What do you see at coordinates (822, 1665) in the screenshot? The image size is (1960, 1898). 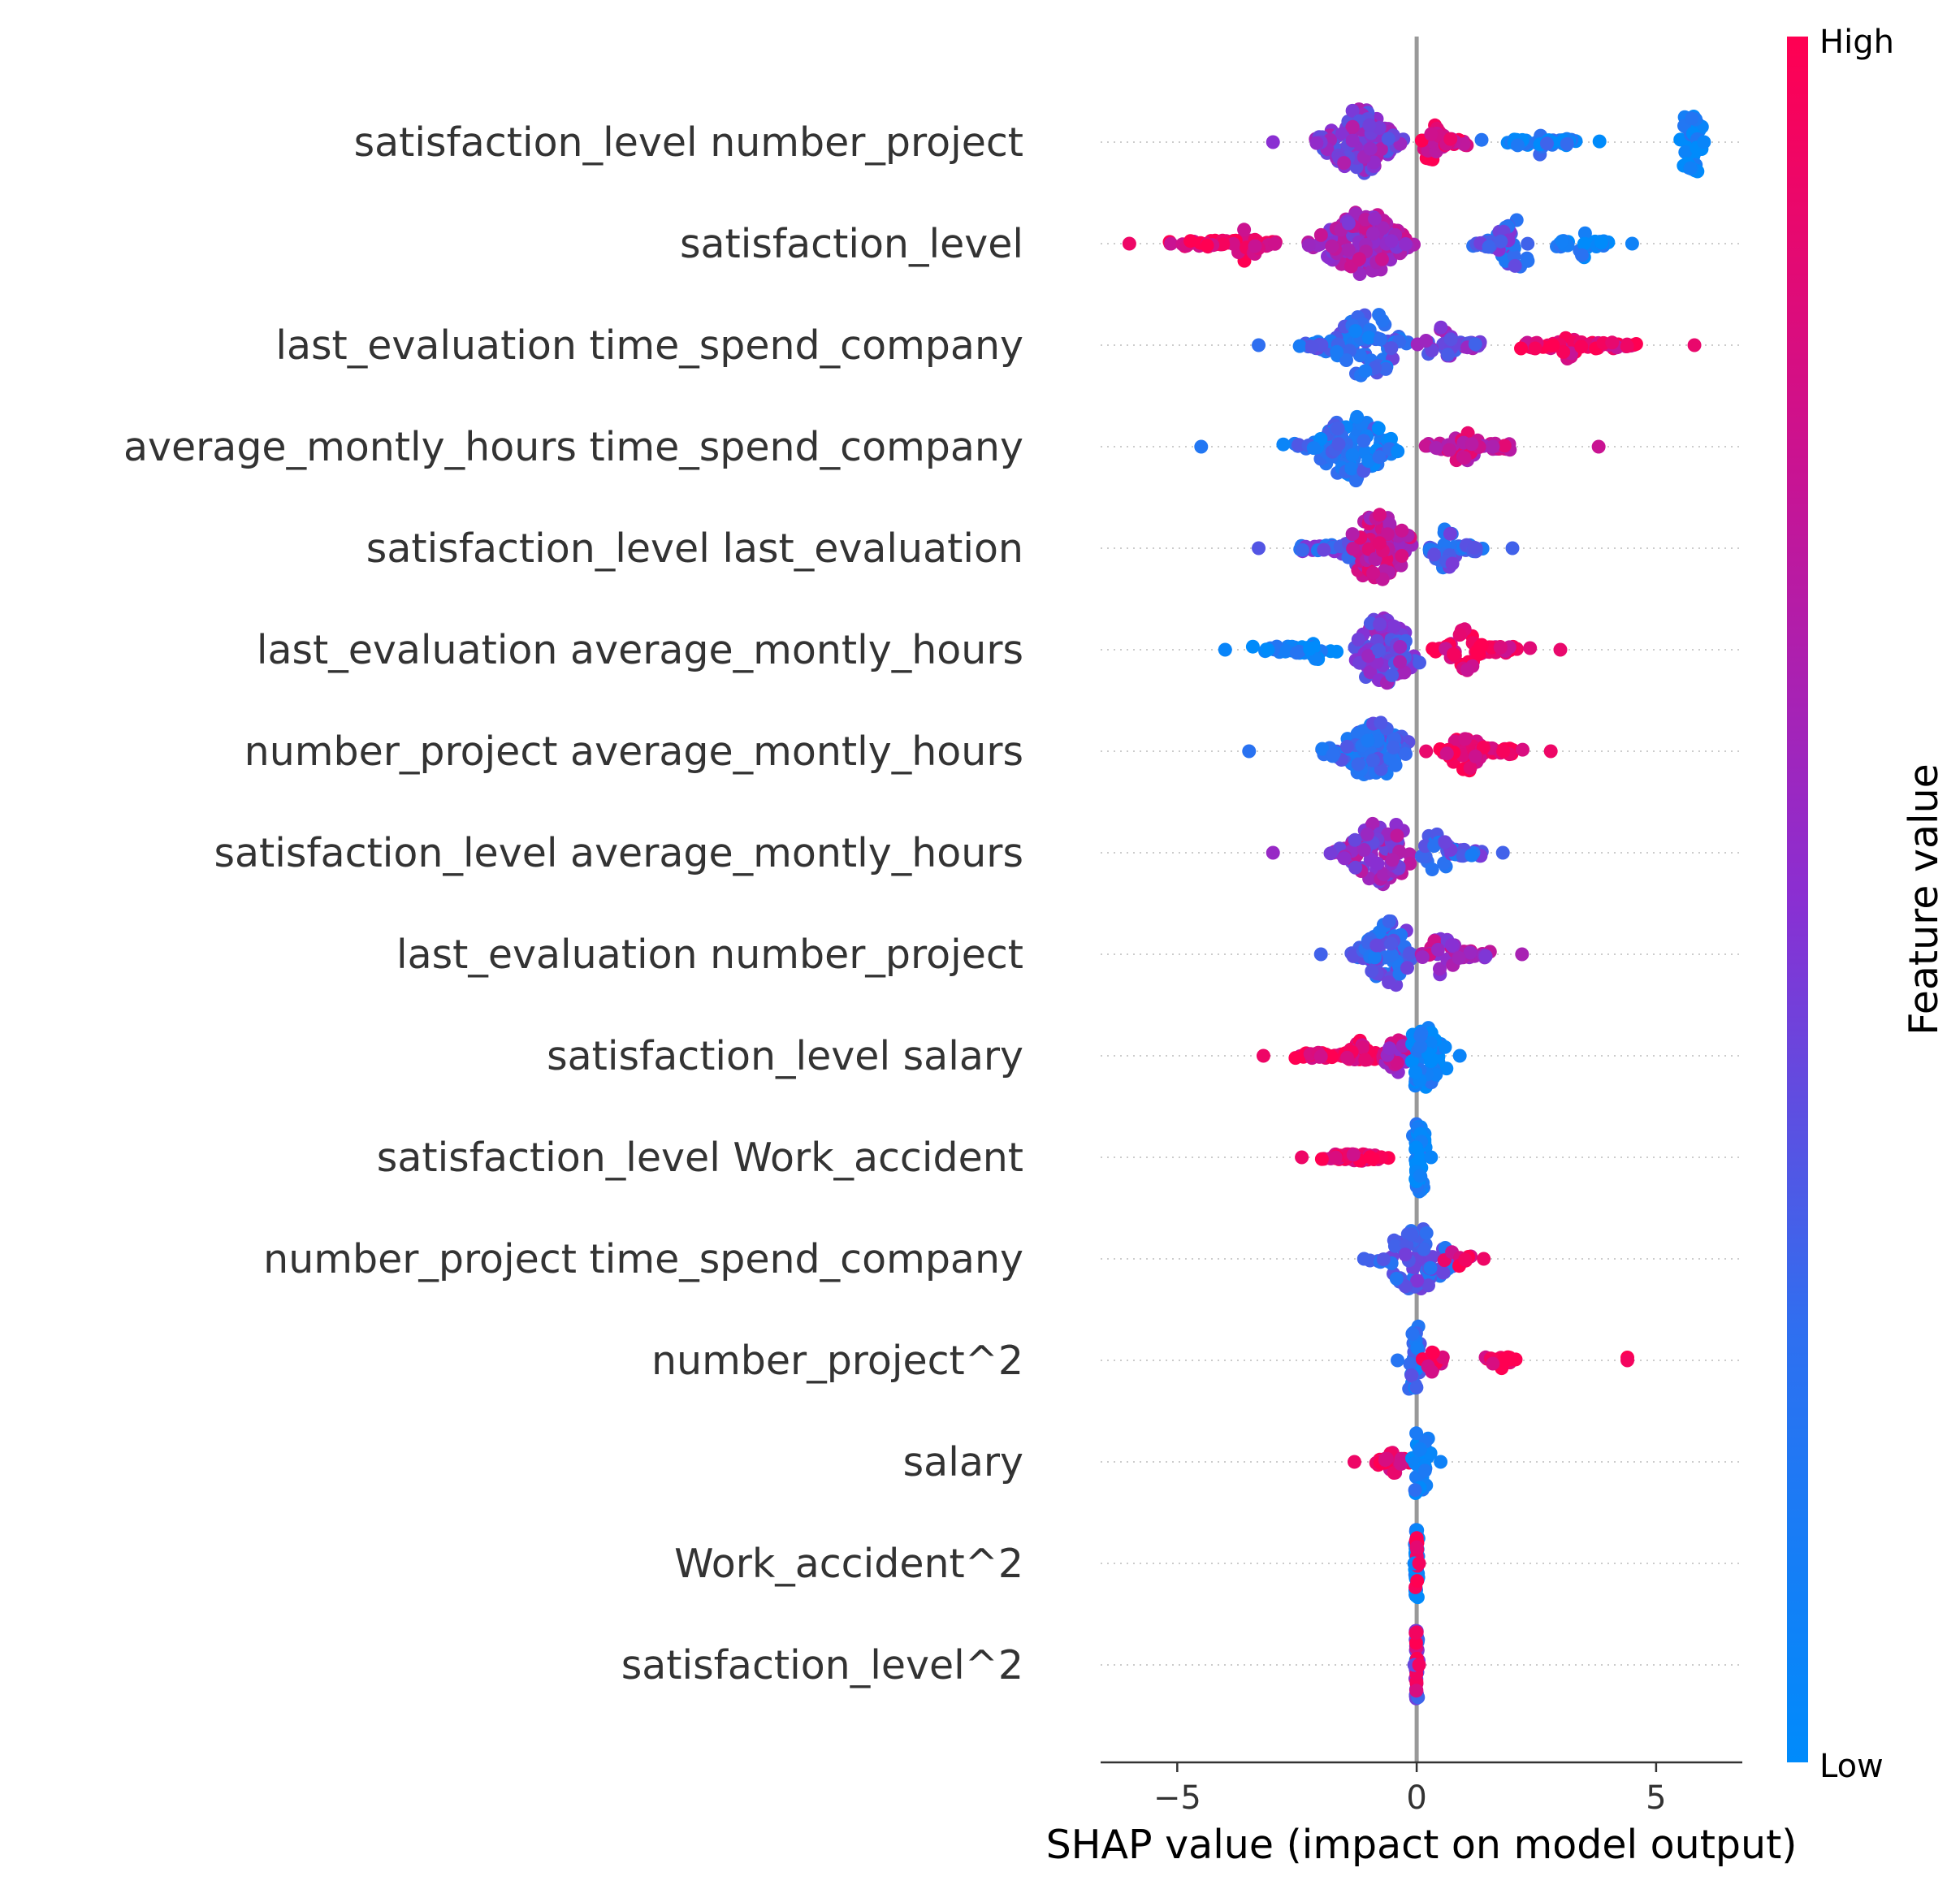 I see `feature-label: satisfaction_level^2` at bounding box center [822, 1665].